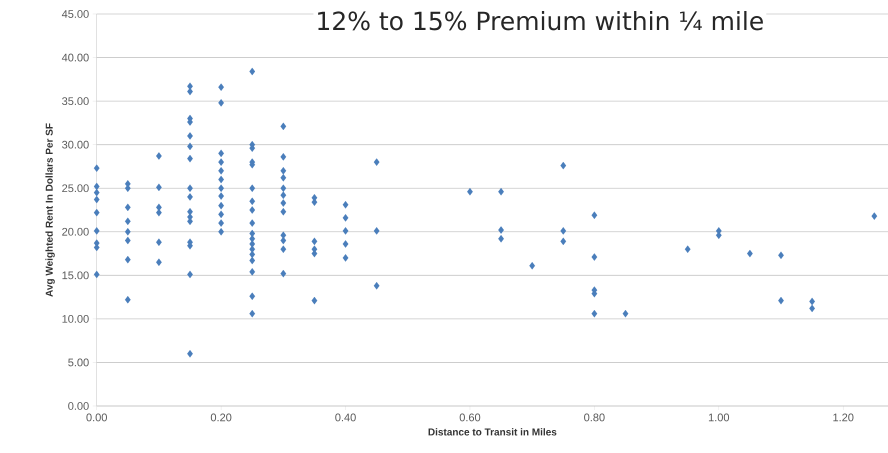 Image resolution: width=888 pixels, height=453 pixels. What do you see at coordinates (470, 418) in the screenshot?
I see `x-tick-label: 0.60` at bounding box center [470, 418].